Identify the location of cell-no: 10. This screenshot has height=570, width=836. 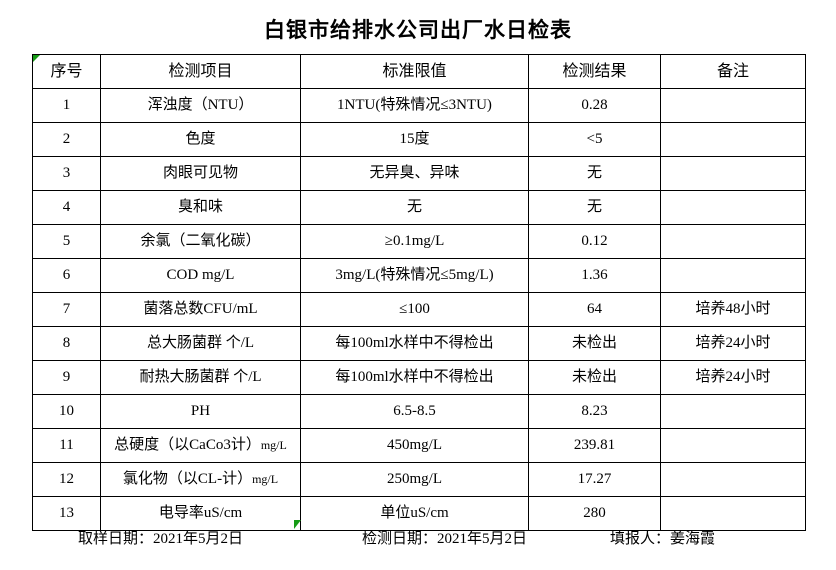
(66, 411).